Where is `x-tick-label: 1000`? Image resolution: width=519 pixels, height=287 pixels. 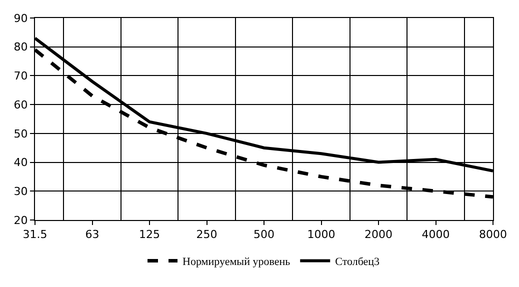
x-tick-label: 1000 is located at coordinates (321, 235).